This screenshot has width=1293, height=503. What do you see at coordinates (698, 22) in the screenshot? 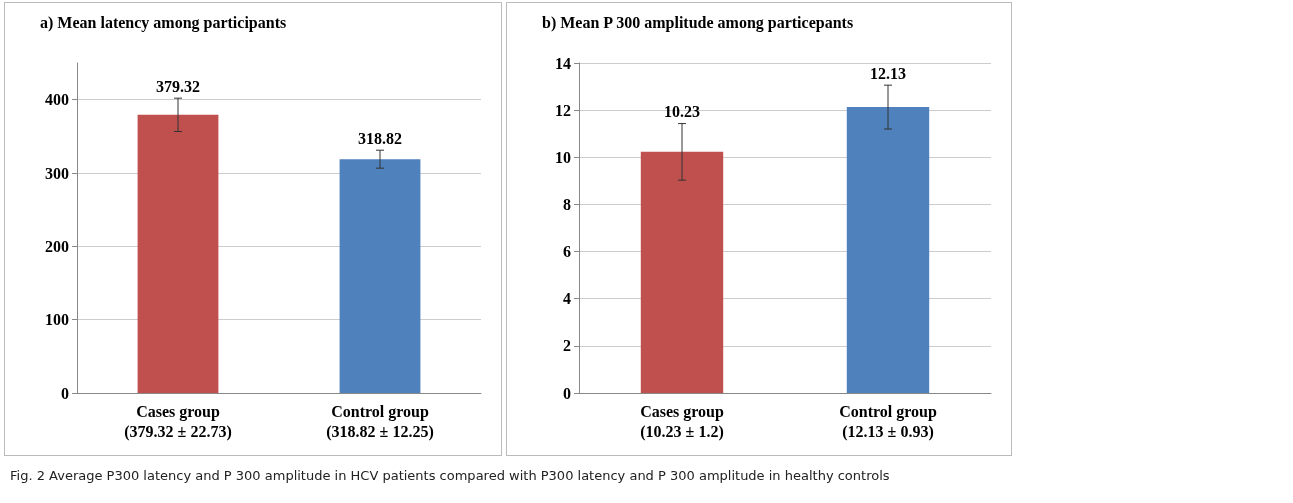
I see `chart-title: b) Mean P 300 amplitude among particepants` at bounding box center [698, 22].